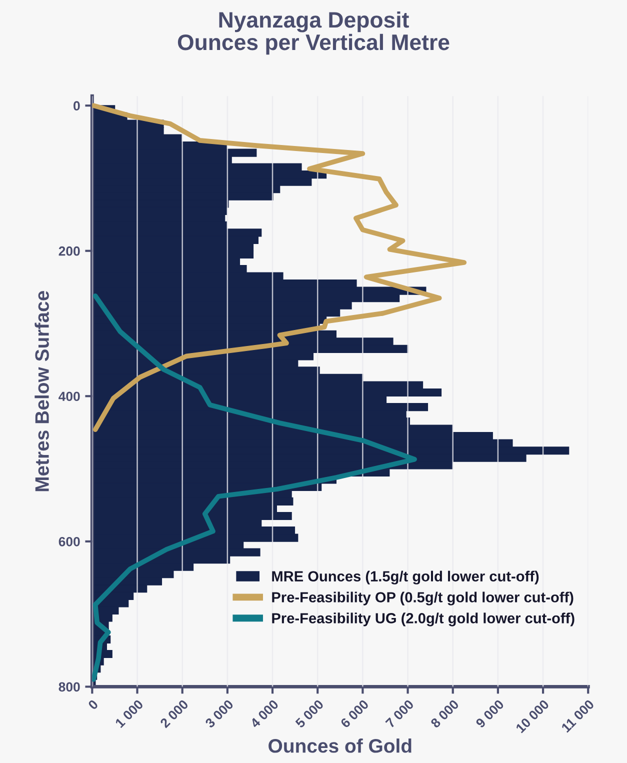 The height and width of the screenshot is (763, 627). What do you see at coordinates (532, 716) in the screenshot?
I see `x-tick-label: 10 000` at bounding box center [532, 716].